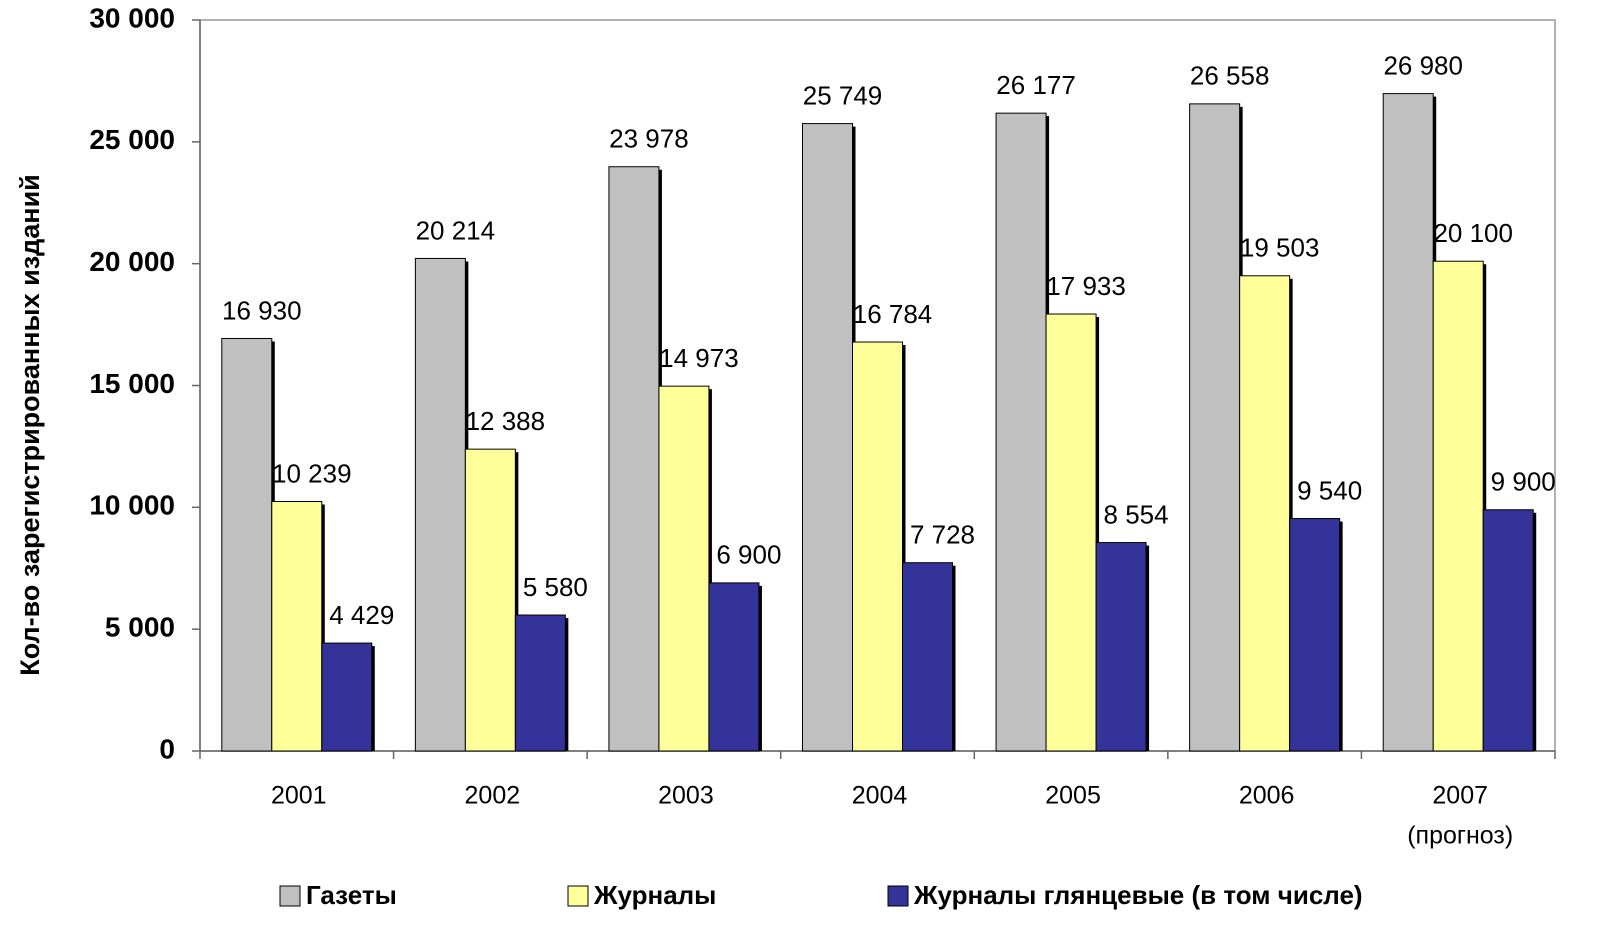  I want to click on x-tick-label: 2004, so click(880, 796).